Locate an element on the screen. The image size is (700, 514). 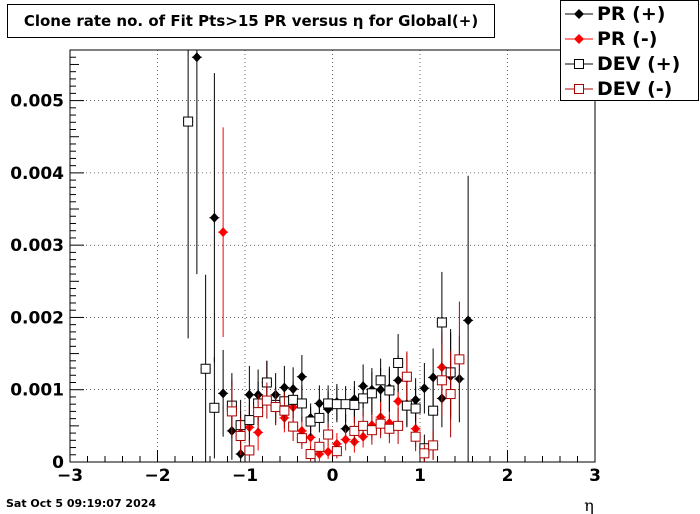
x-tick-label: 0 is located at coordinates (333, 476).